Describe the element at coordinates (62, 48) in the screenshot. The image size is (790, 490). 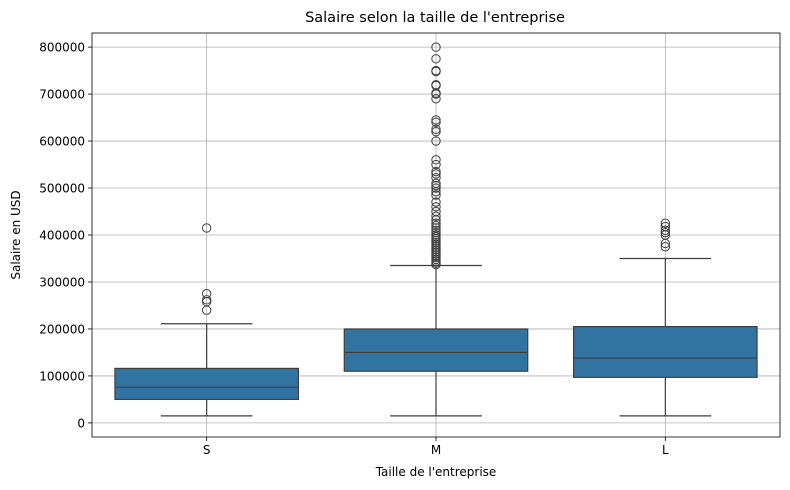
I see `y-tick-label: 800000` at that location.